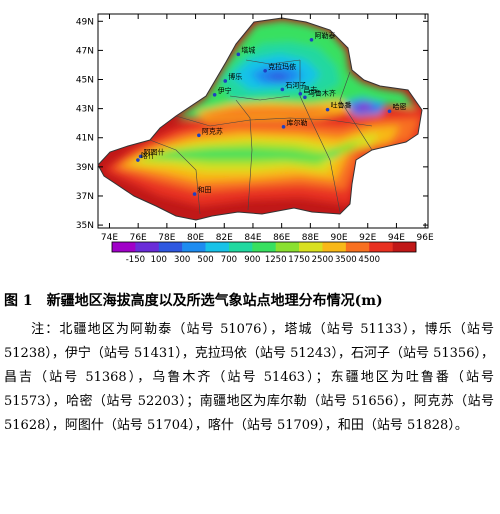 Image resolution: width=500 pixels, height=514 pixels. Describe the element at coordinates (138, 238) in the screenshot. I see `lon-tick-label: 76E` at that location.